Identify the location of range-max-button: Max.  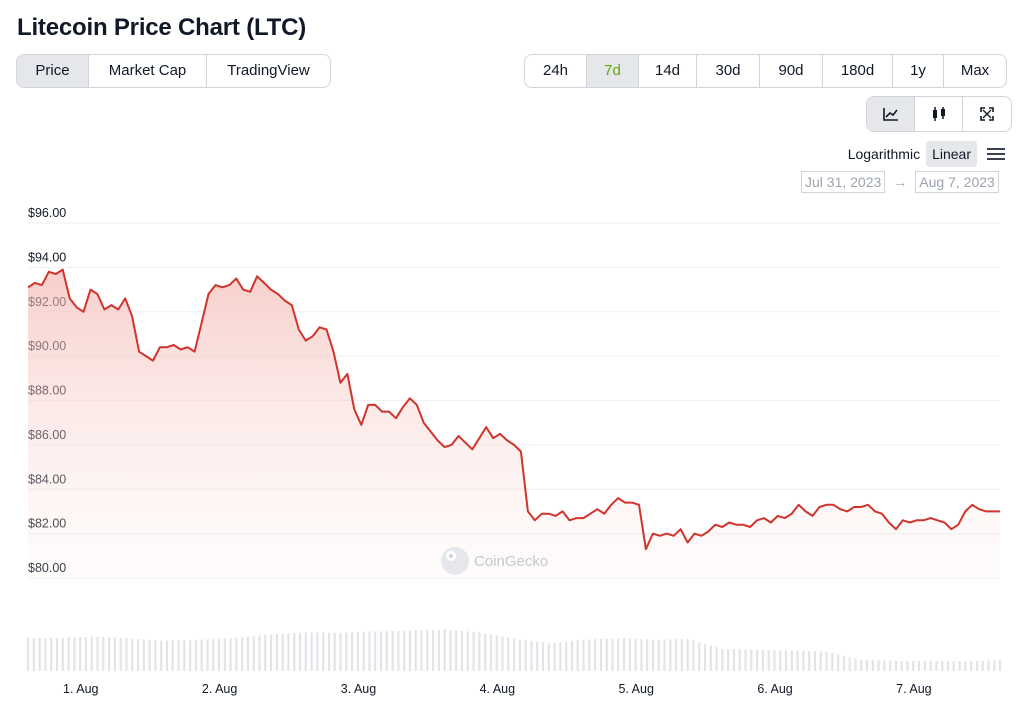
(975, 70).